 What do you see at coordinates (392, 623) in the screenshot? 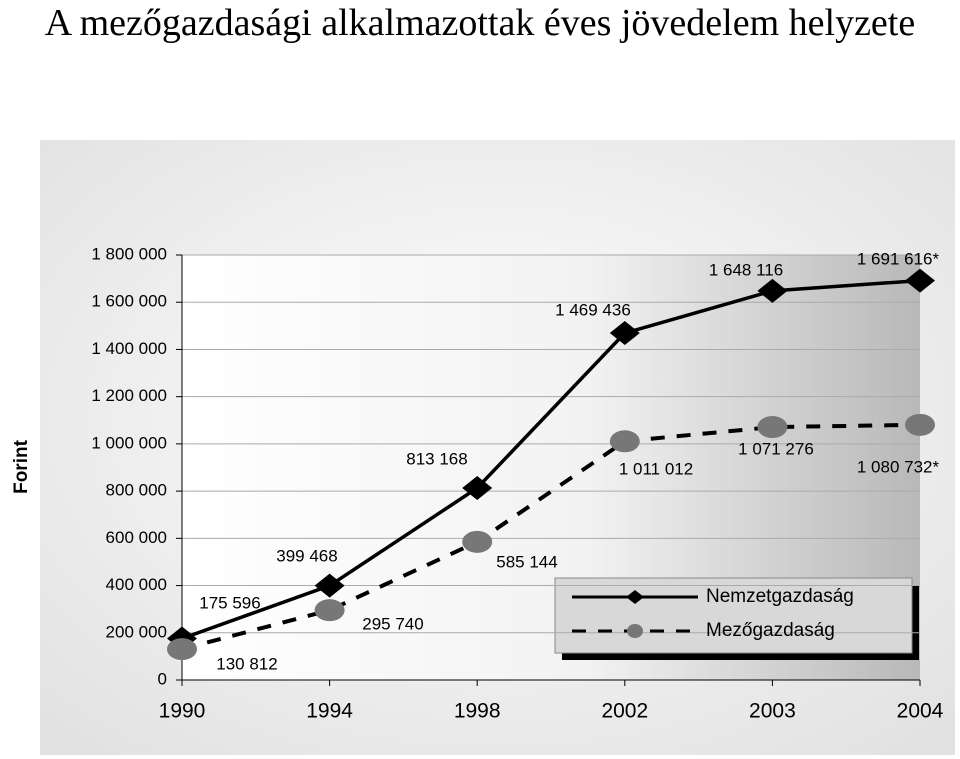
I see `data-label: 295 740` at bounding box center [392, 623].